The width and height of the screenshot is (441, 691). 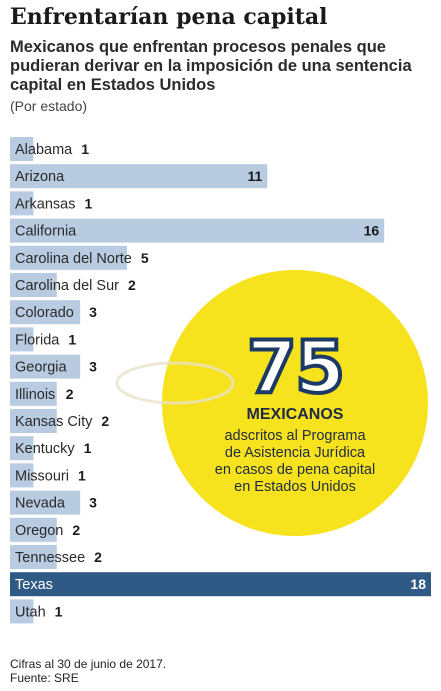 I want to click on category-label: California, so click(x=46, y=232).